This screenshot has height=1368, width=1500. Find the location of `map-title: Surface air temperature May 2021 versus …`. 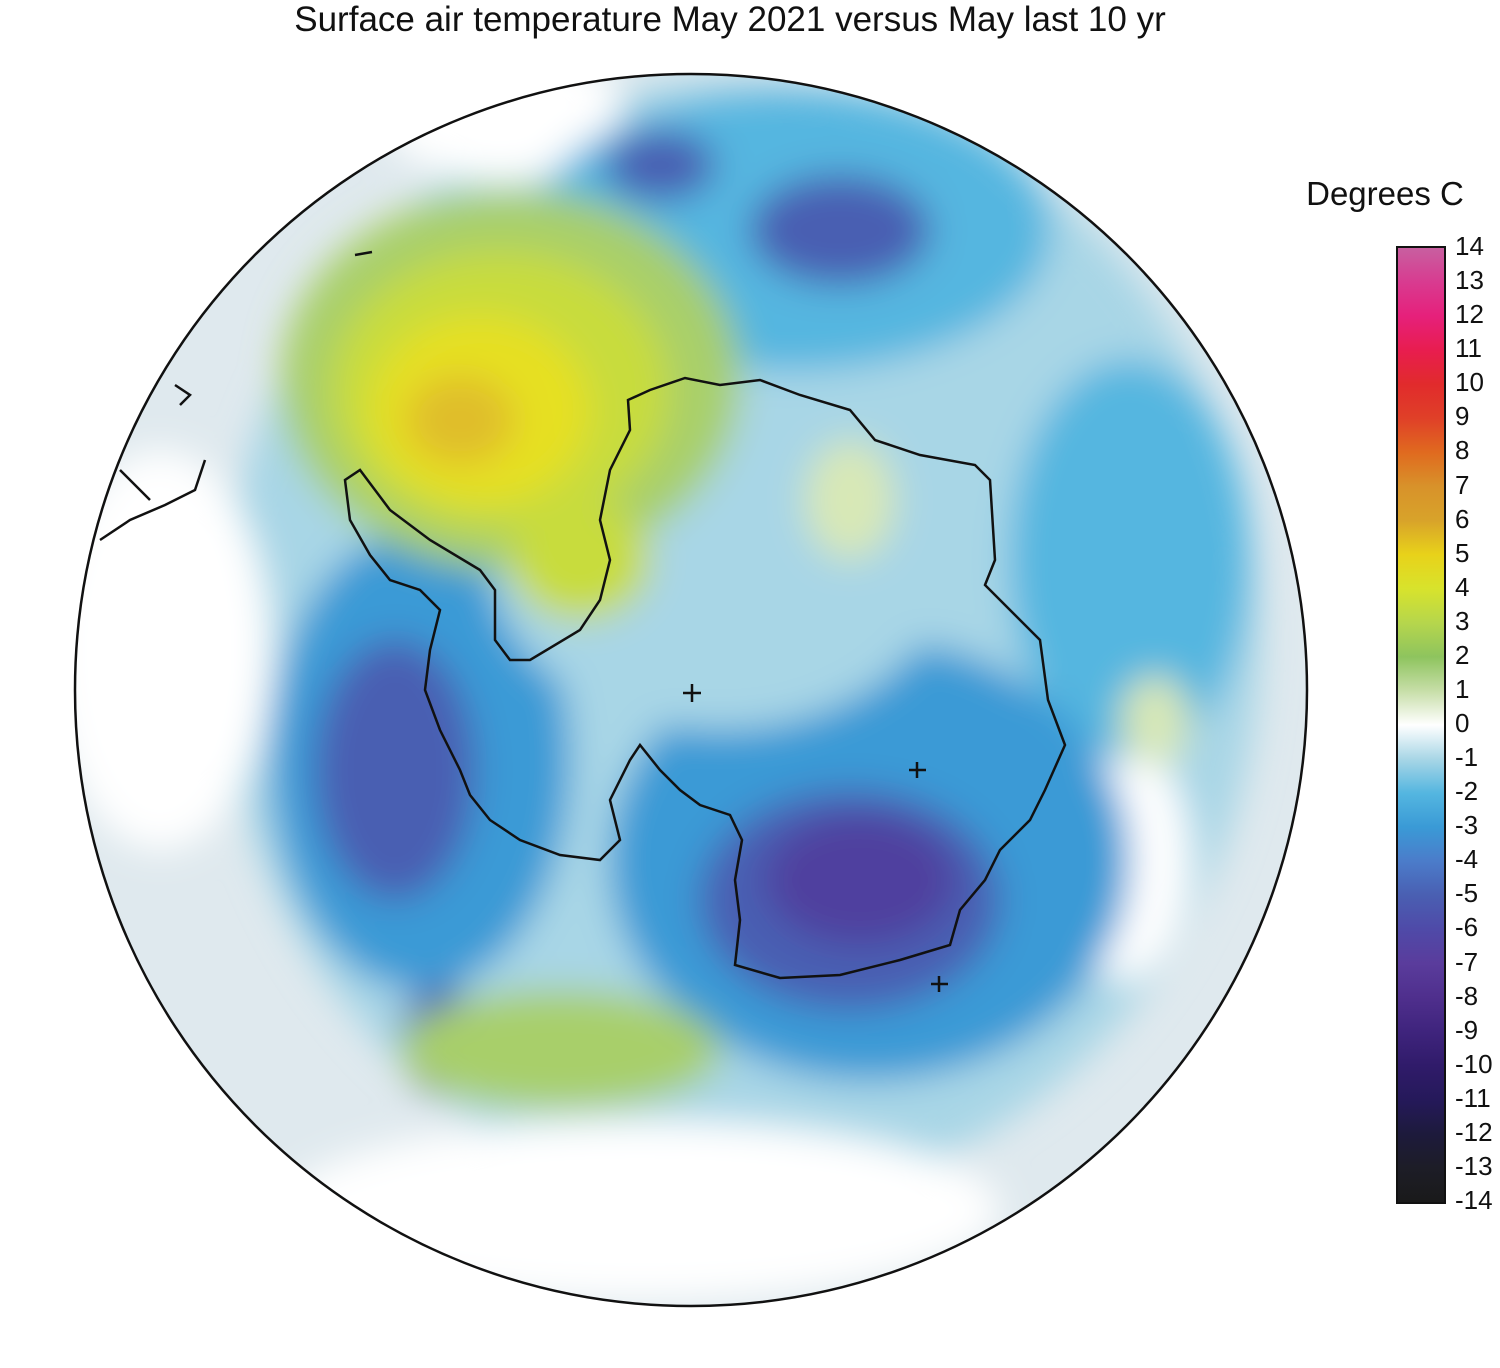

map-title: Surface air temperature May 2021 versus … is located at coordinates (730, 19).